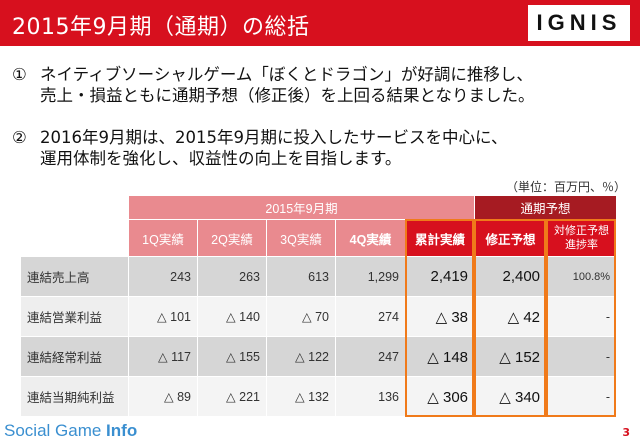 The image size is (640, 443). I want to click on table-row: 連結営業利益 △ 101 △ 140 △ 70 274 △ 38 △ 42 -, so click(319, 316).